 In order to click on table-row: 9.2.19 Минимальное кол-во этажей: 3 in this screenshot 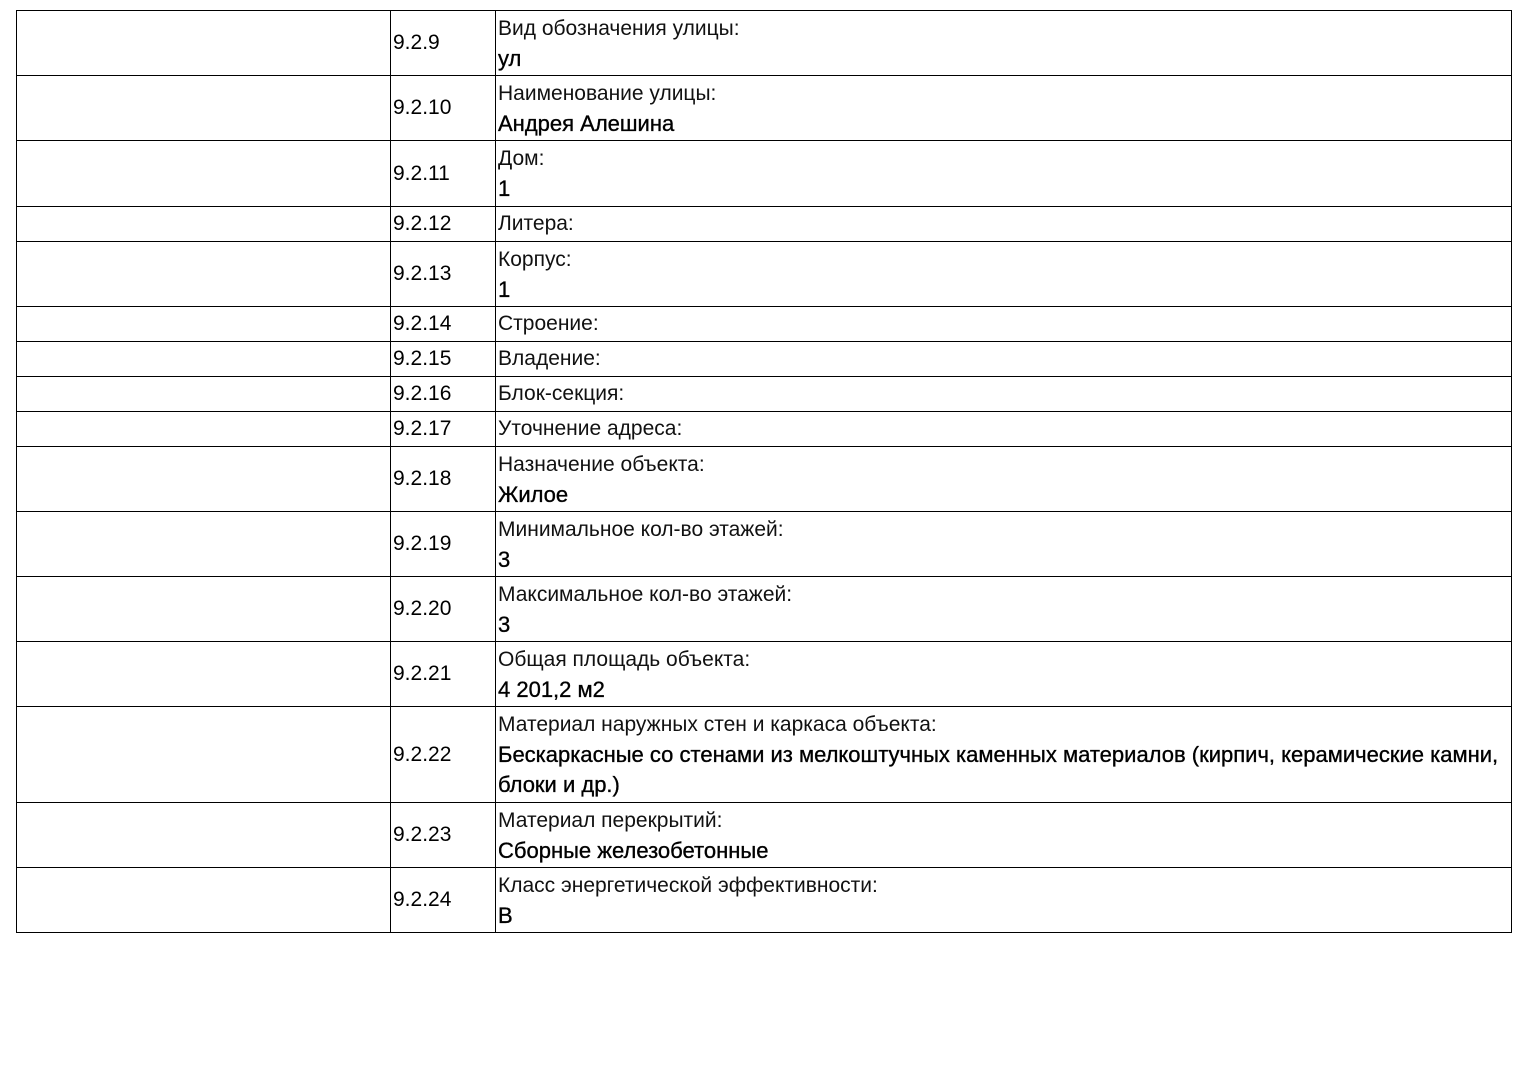, I will do `click(764, 544)`.